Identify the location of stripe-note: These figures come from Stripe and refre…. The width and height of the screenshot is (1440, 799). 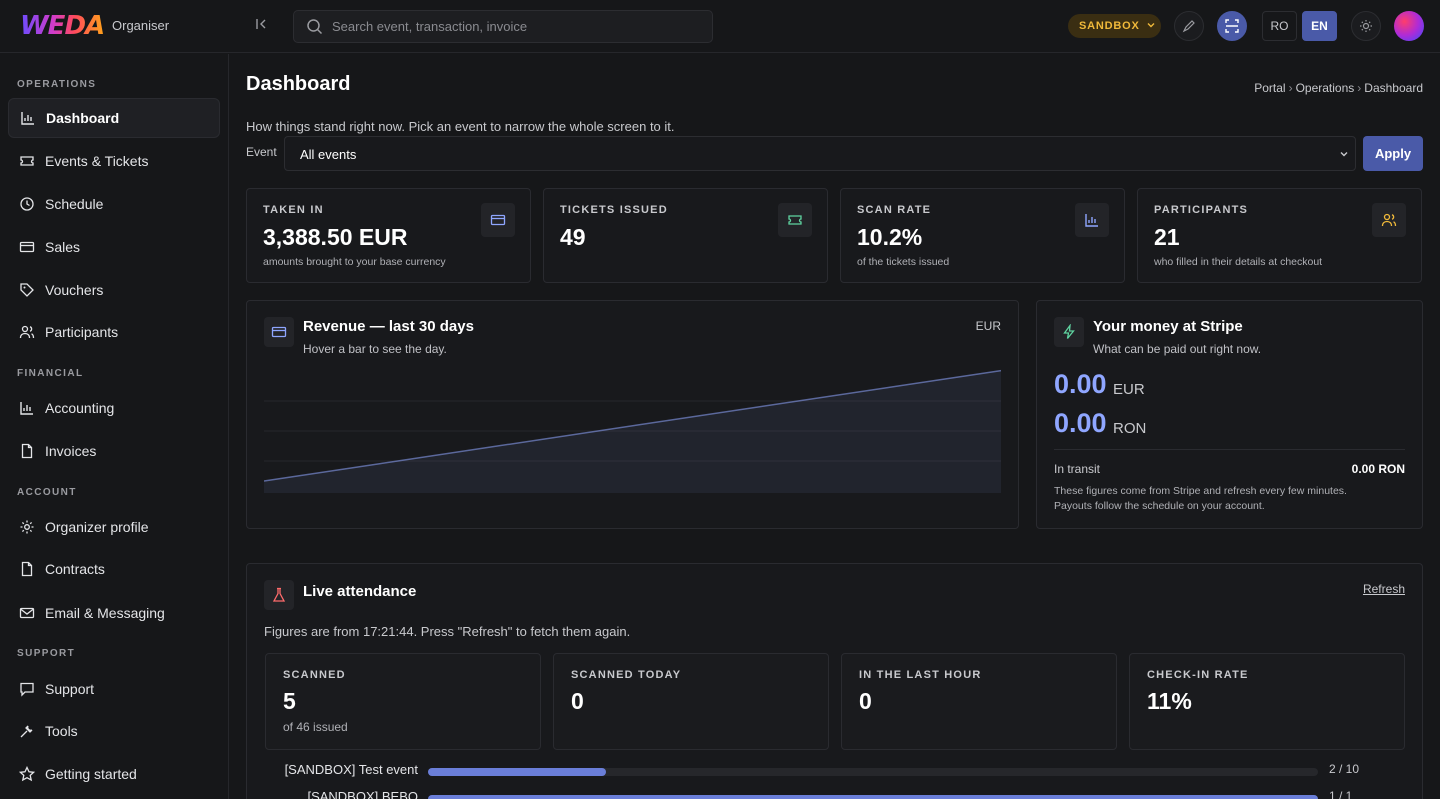
(1200, 491).